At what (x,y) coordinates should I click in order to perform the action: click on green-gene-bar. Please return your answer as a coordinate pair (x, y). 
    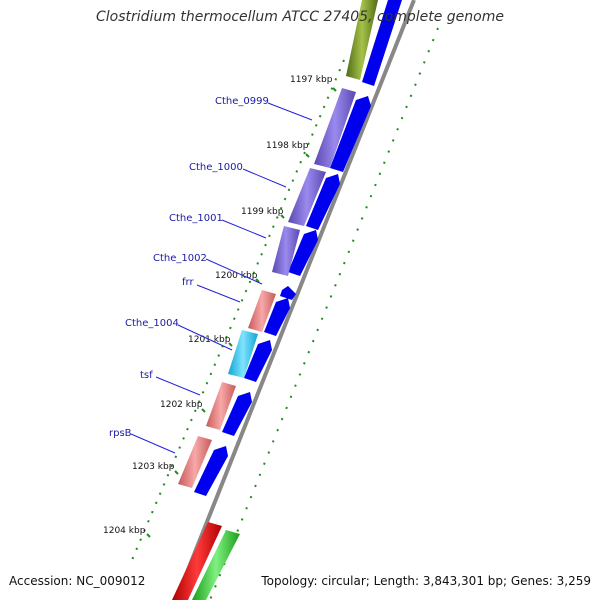
    Looking at the image, I should click on (216, 565).